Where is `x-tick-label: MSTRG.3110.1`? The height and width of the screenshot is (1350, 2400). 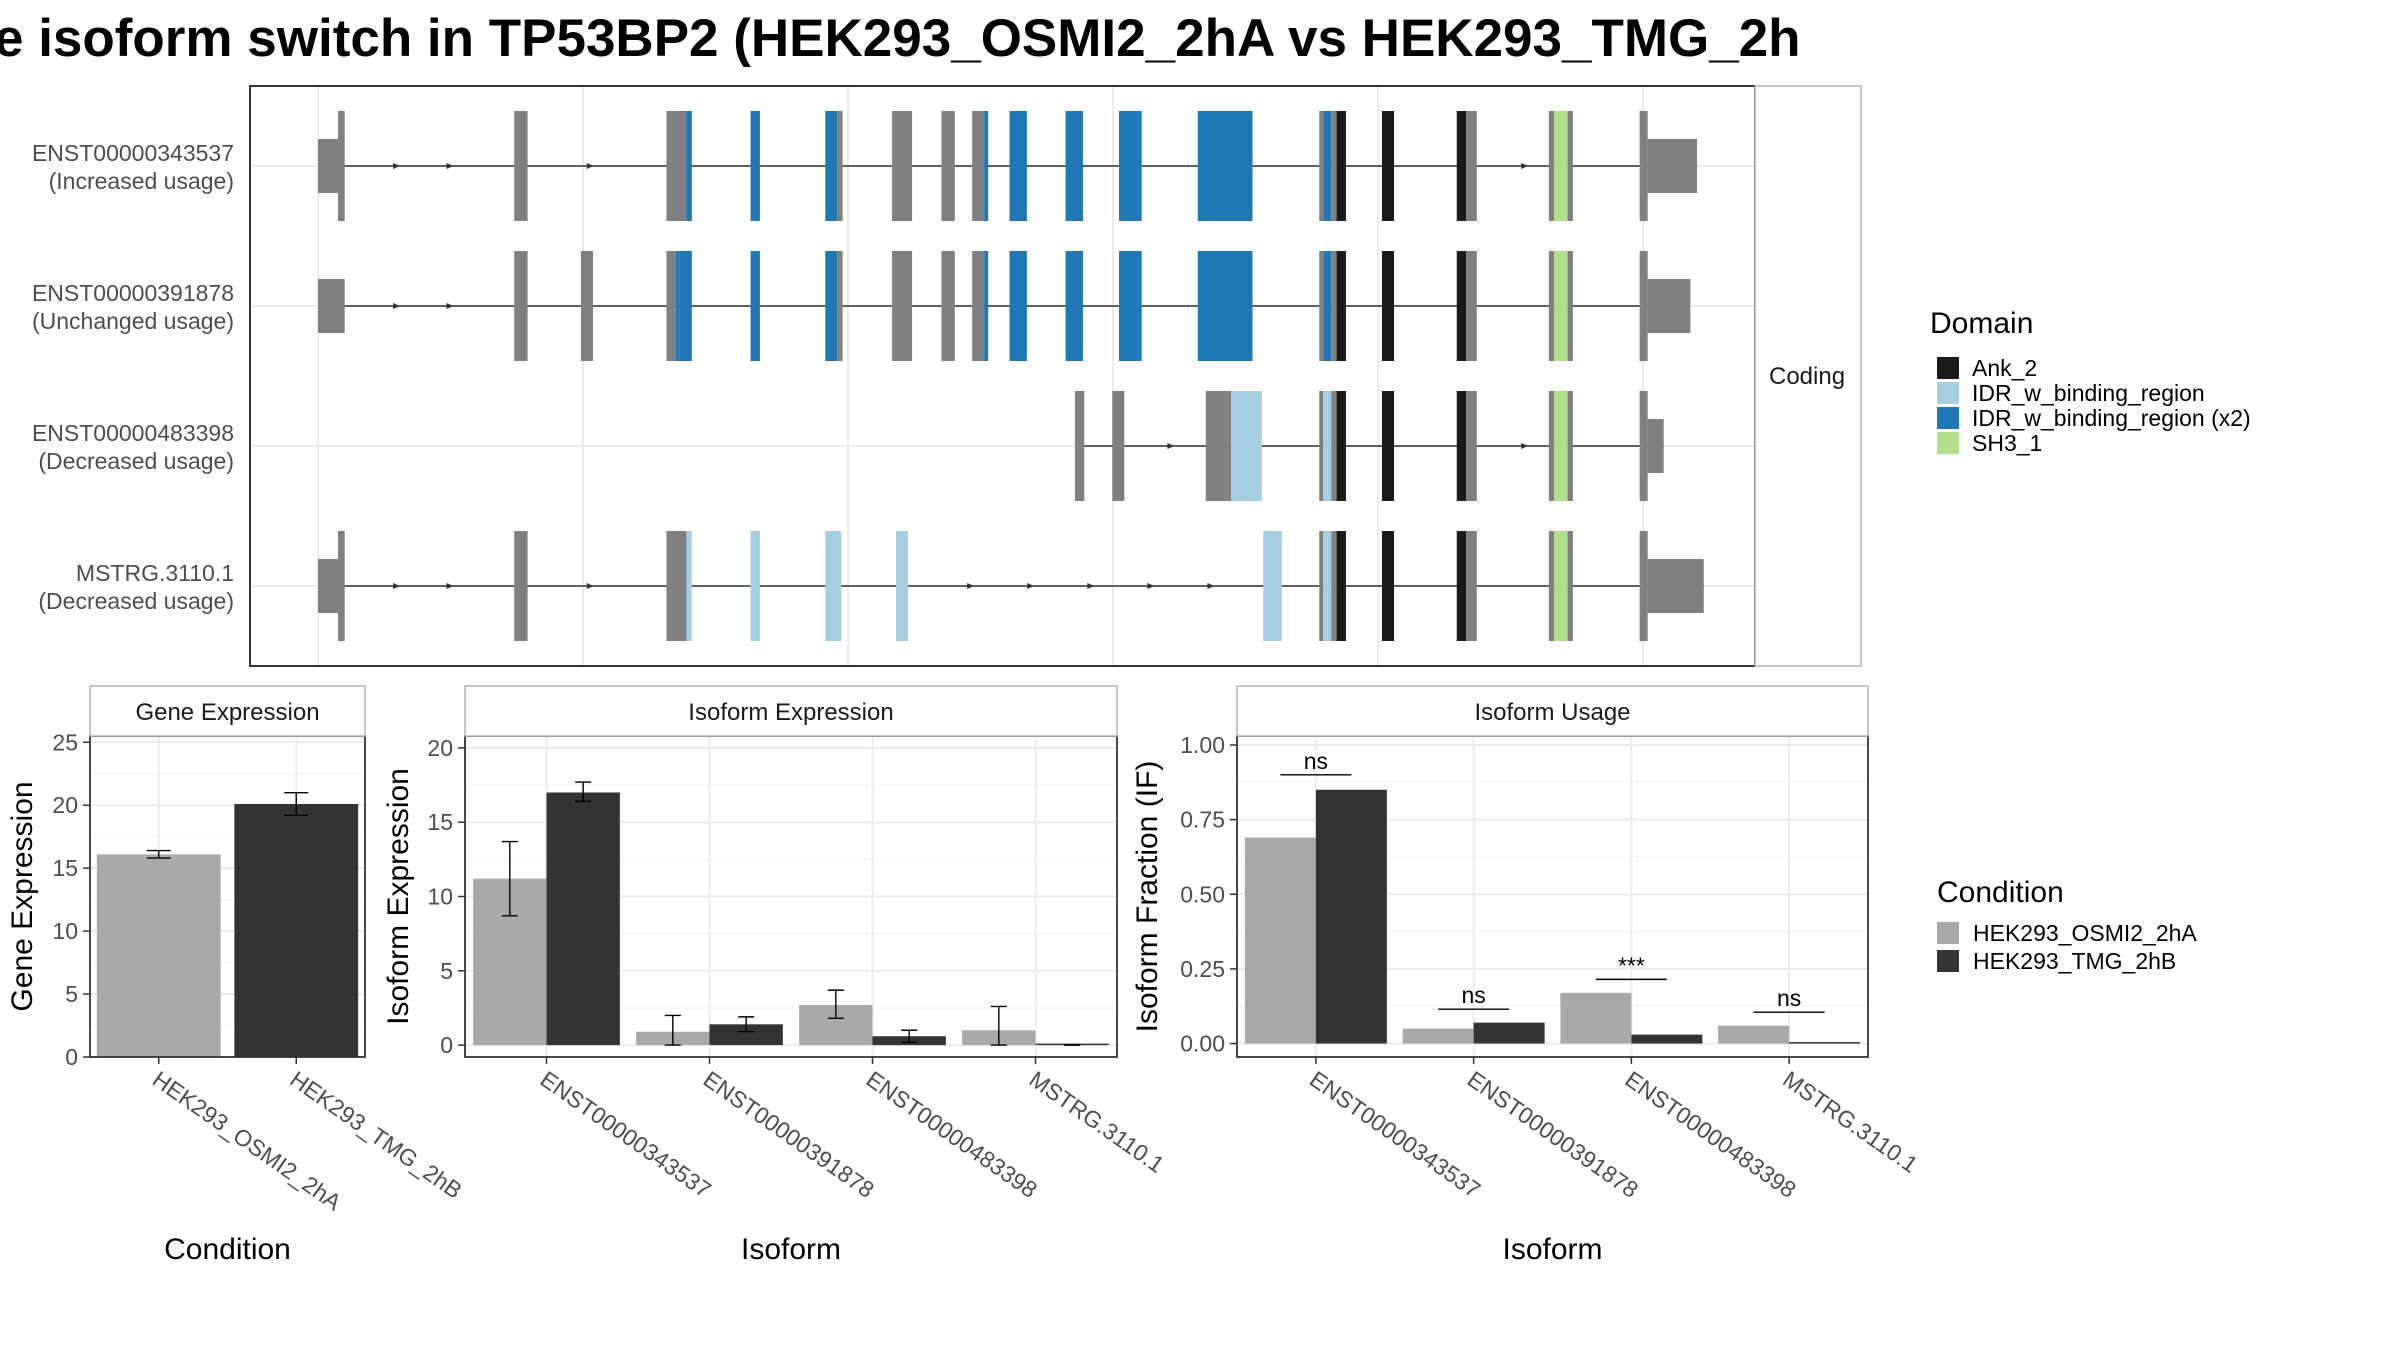 x-tick-label: MSTRG.3110.1 is located at coordinates (1850, 1122).